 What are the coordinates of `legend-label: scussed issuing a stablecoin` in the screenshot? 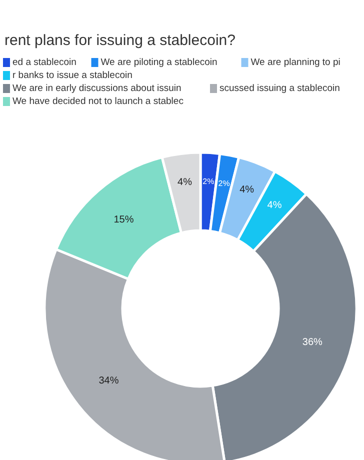 It's located at (280, 88).